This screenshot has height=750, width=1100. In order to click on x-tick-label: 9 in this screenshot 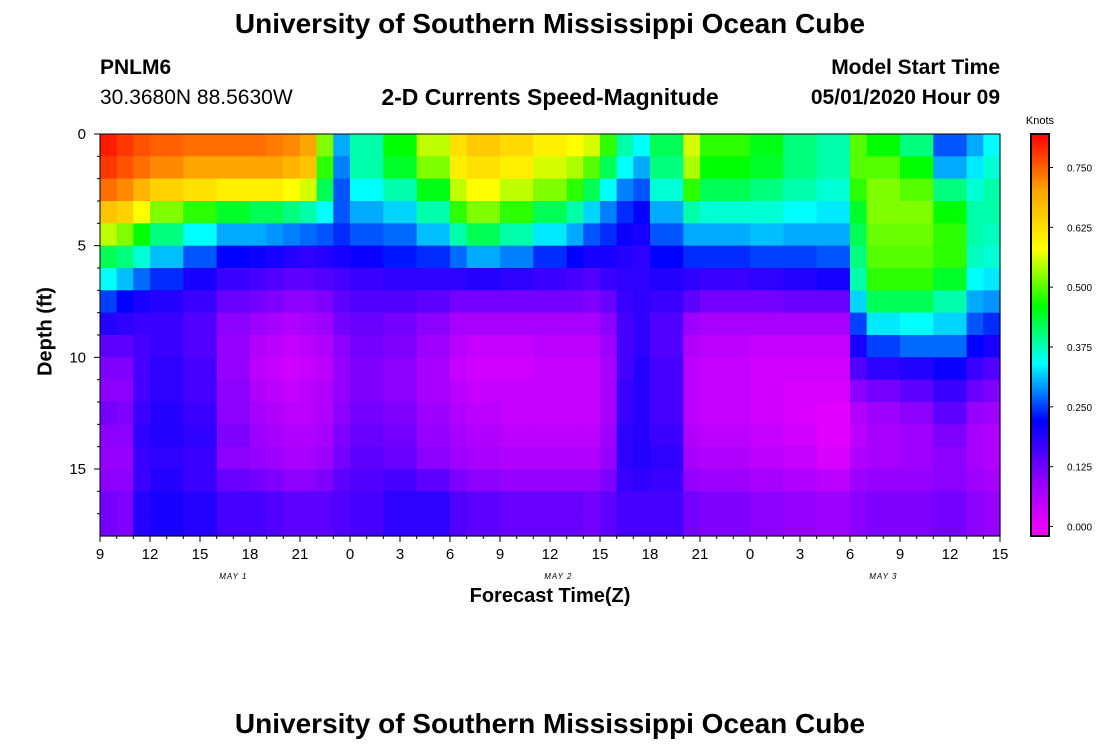, I will do `click(500, 554)`.